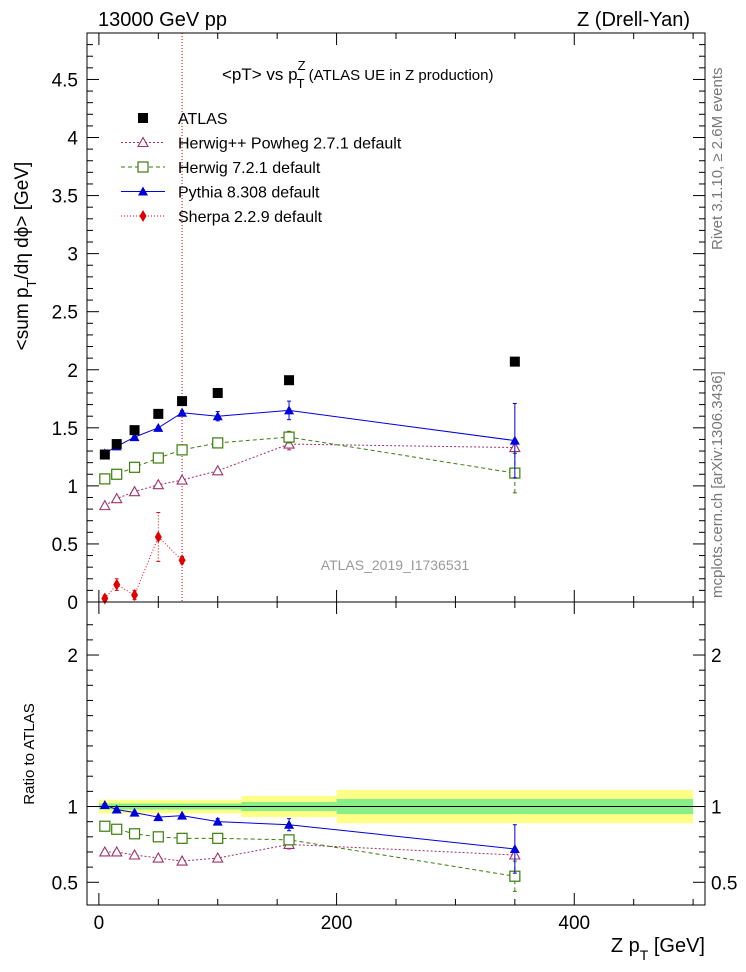 The width and height of the screenshot is (746, 972). I want to click on header-right: Z (Drell-Yan), so click(633, 20).